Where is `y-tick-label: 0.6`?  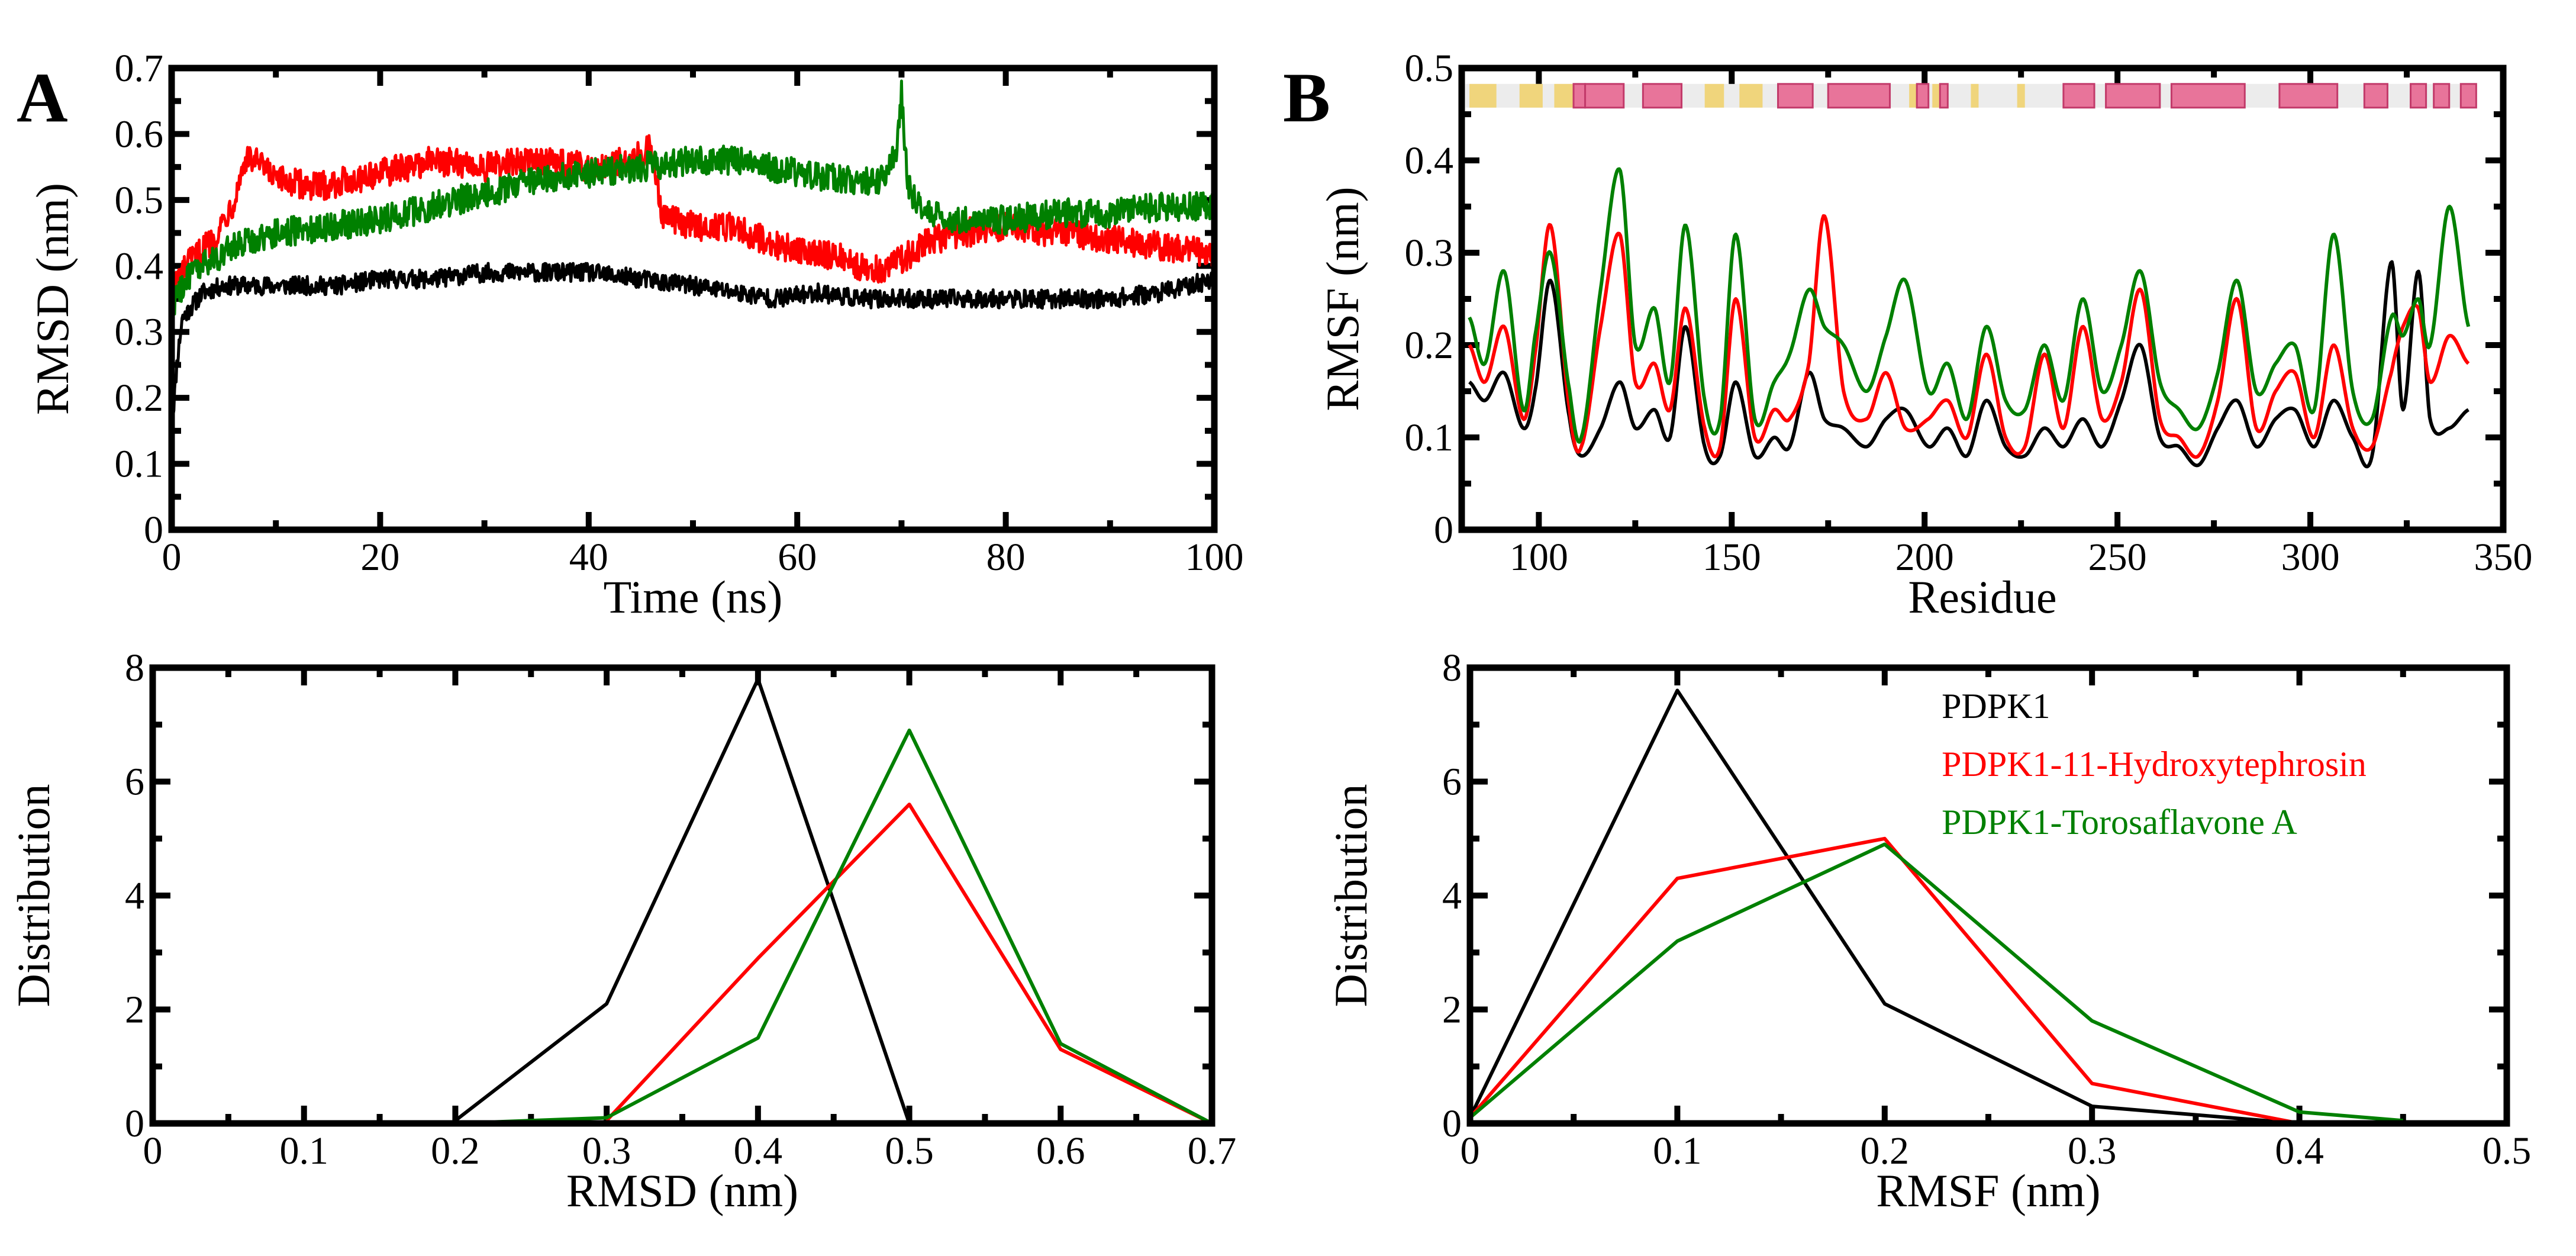 y-tick-label: 0.6 is located at coordinates (139, 134).